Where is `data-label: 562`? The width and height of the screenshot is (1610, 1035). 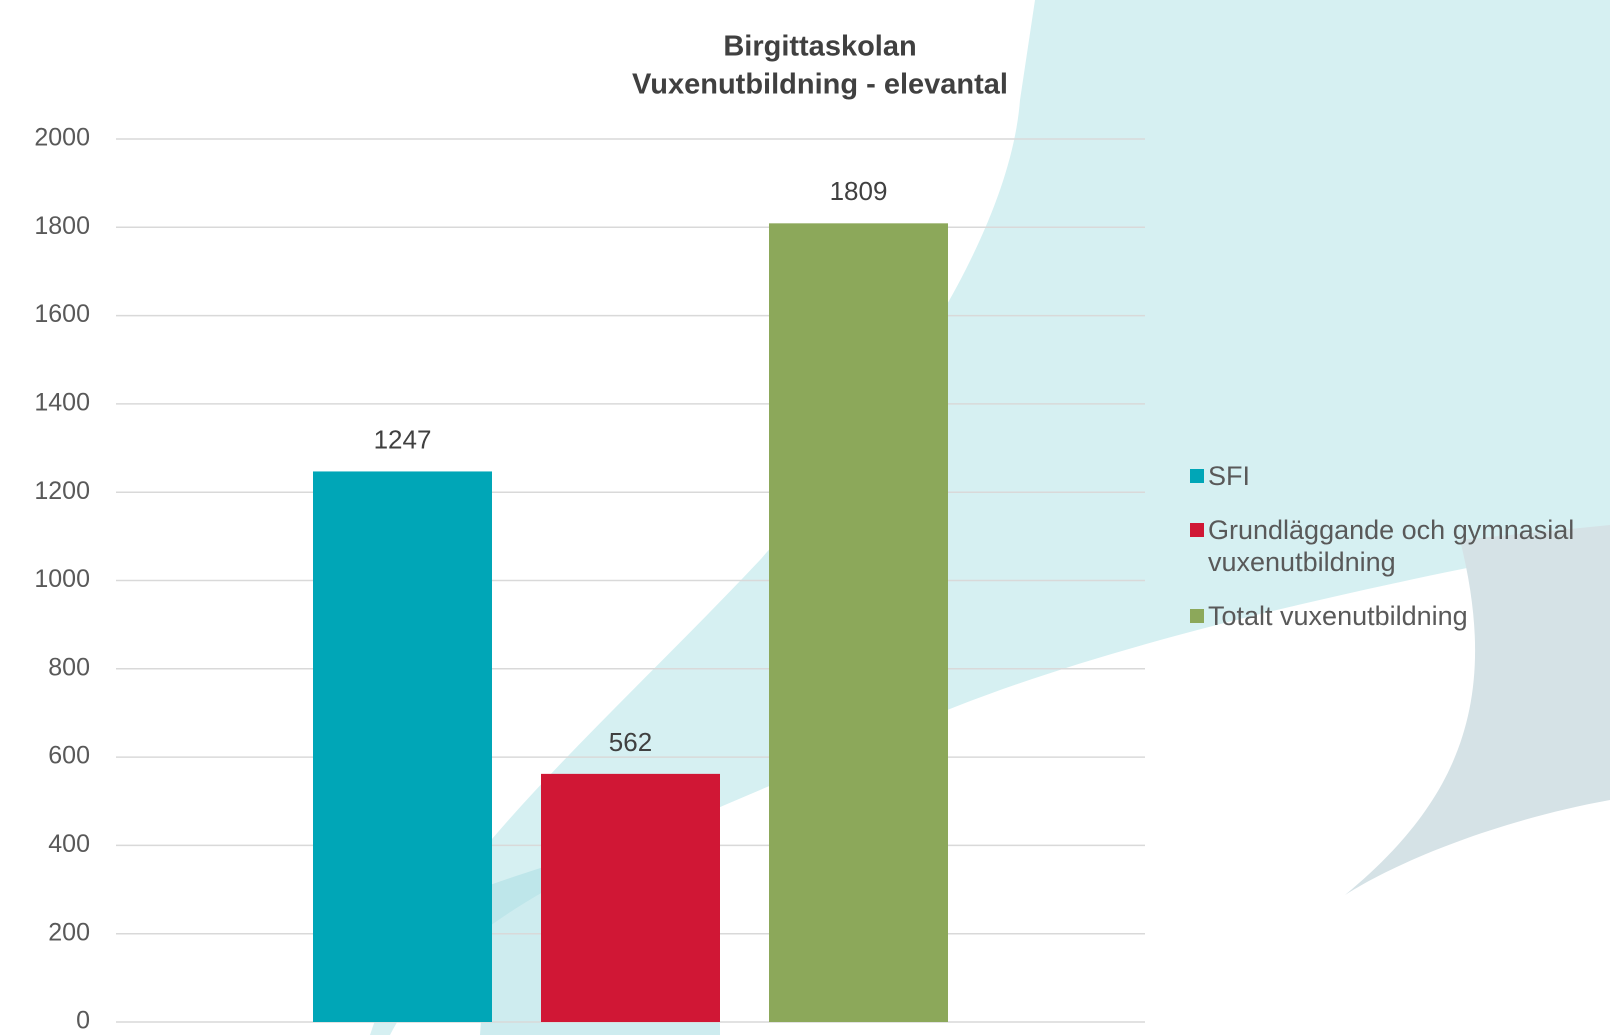 data-label: 562 is located at coordinates (630, 742).